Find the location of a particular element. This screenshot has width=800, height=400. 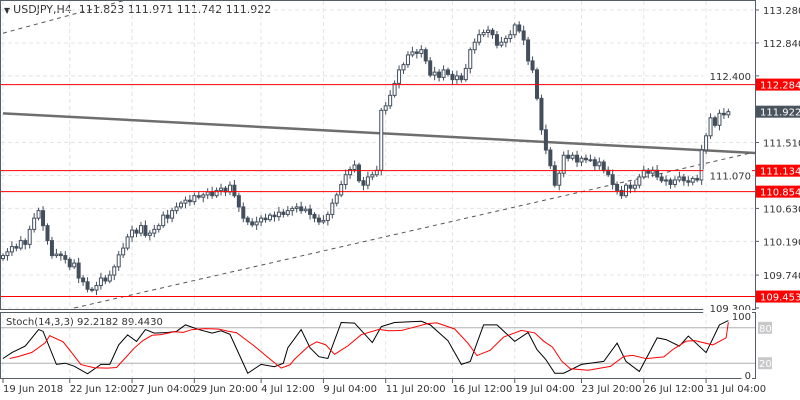

x-tick-label: 22 Jun 12:00 is located at coordinates (102, 389).